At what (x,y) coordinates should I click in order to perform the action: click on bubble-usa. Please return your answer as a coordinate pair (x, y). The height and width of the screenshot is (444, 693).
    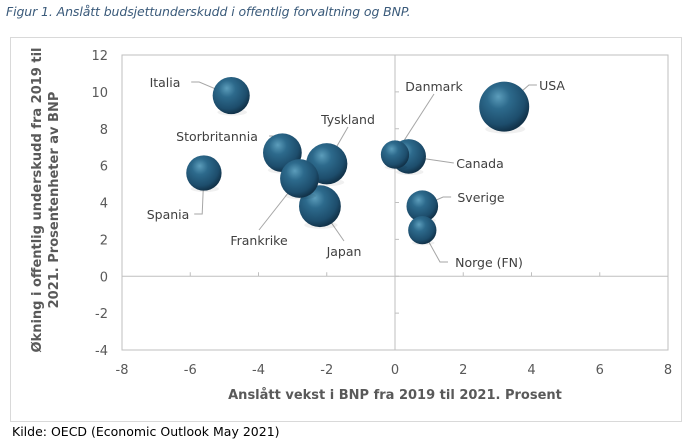
    Looking at the image, I should click on (504, 106).